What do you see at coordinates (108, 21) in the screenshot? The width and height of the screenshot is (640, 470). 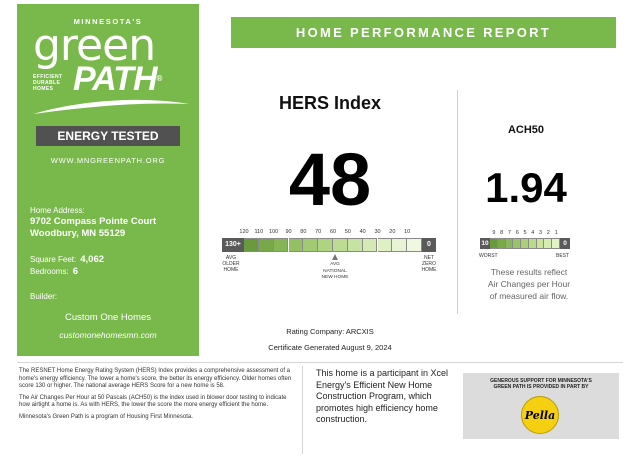 I see `brand-state: MINNESOTA'S` at bounding box center [108, 21].